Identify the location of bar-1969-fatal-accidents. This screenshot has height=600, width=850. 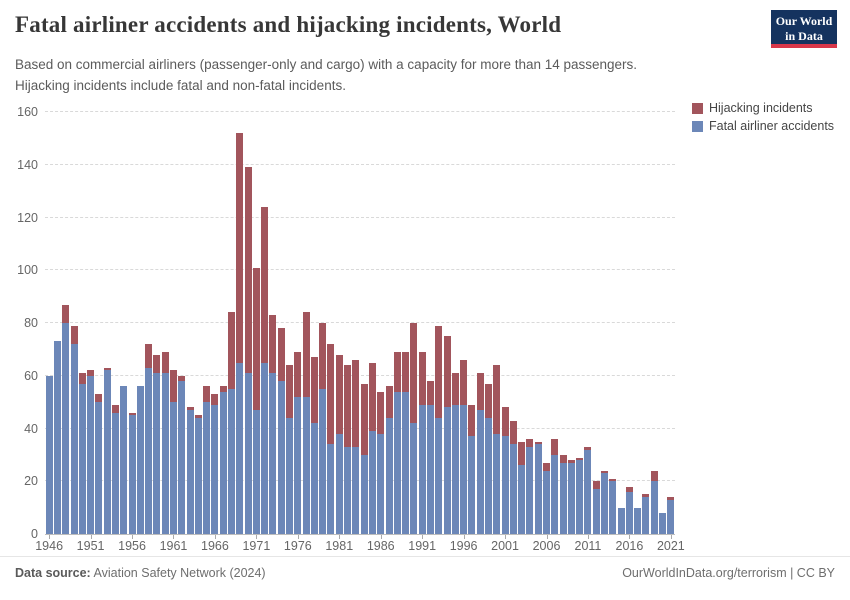
(240, 448).